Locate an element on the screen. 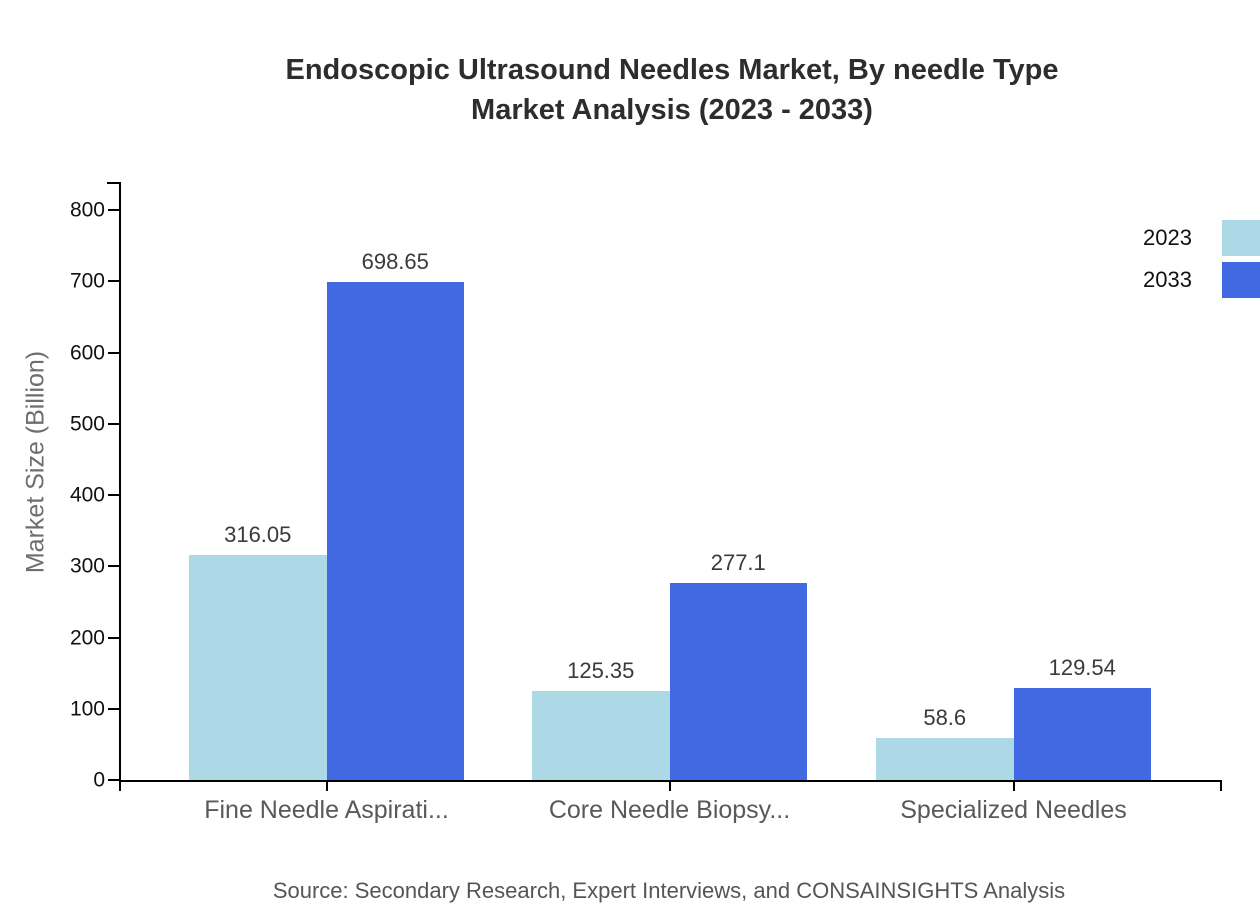 The height and width of the screenshot is (920, 1260). y-axis-title: Market Size (Billion) is located at coordinates (35, 462).